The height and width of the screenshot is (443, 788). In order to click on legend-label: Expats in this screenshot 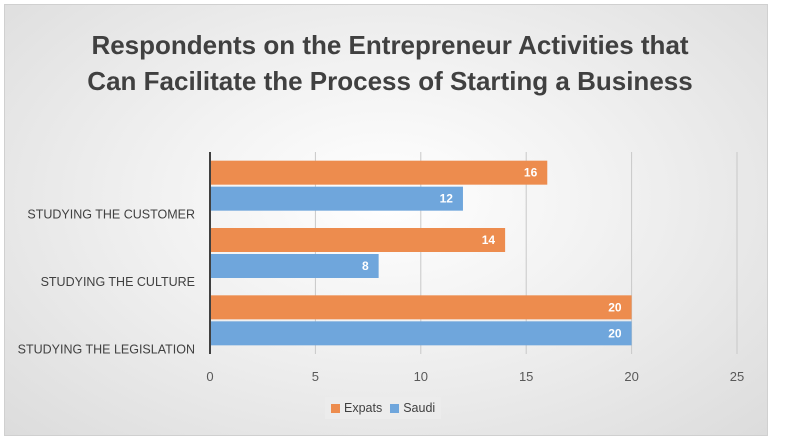, I will do `click(363, 408)`.